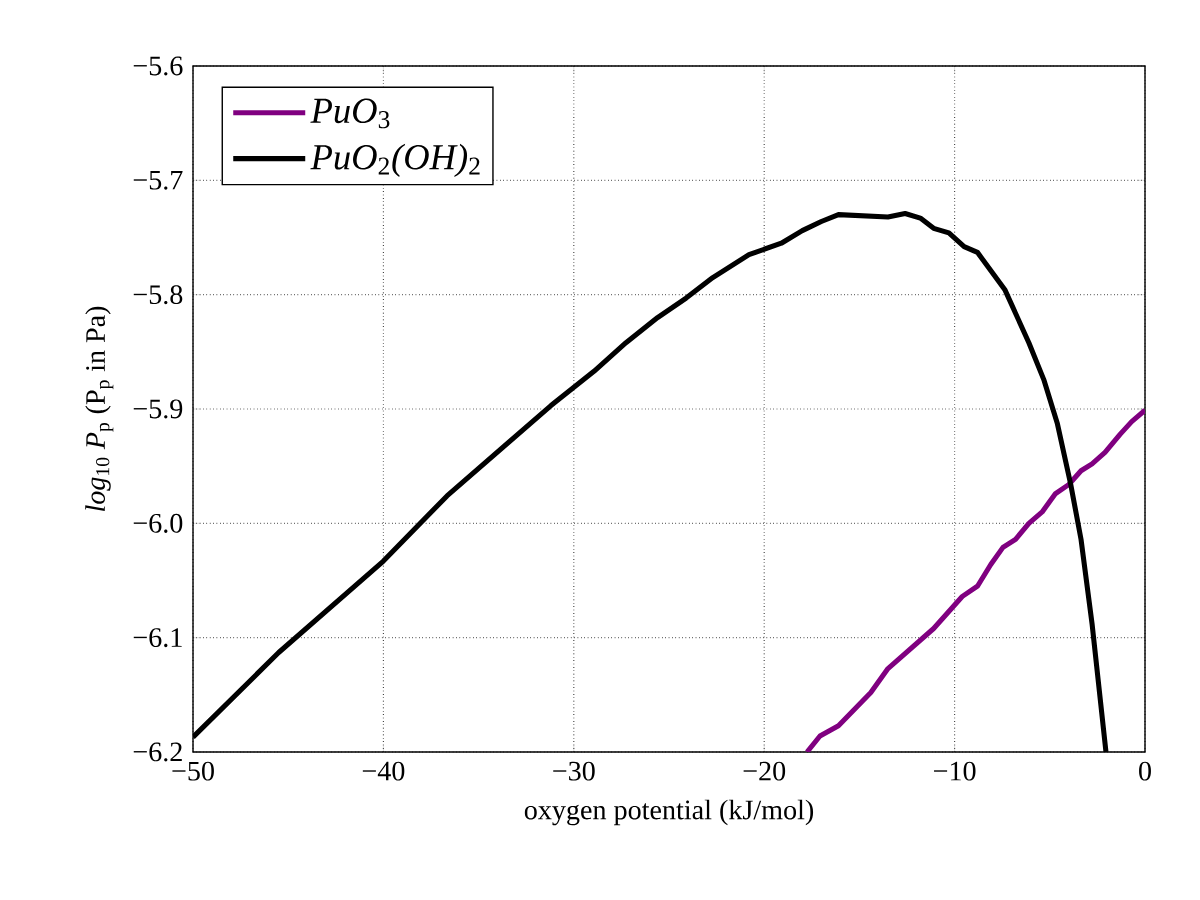  What do you see at coordinates (669, 812) in the screenshot?
I see `x-axis-title: oxygen potential (kJ/mol)` at bounding box center [669, 812].